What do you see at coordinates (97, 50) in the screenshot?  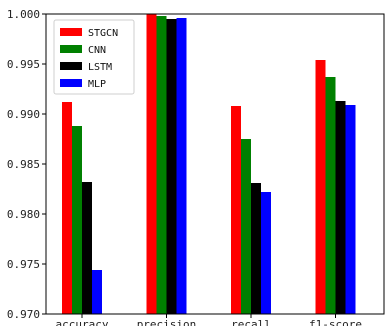 I see `legend-label-cnn: CNN` at bounding box center [97, 50].